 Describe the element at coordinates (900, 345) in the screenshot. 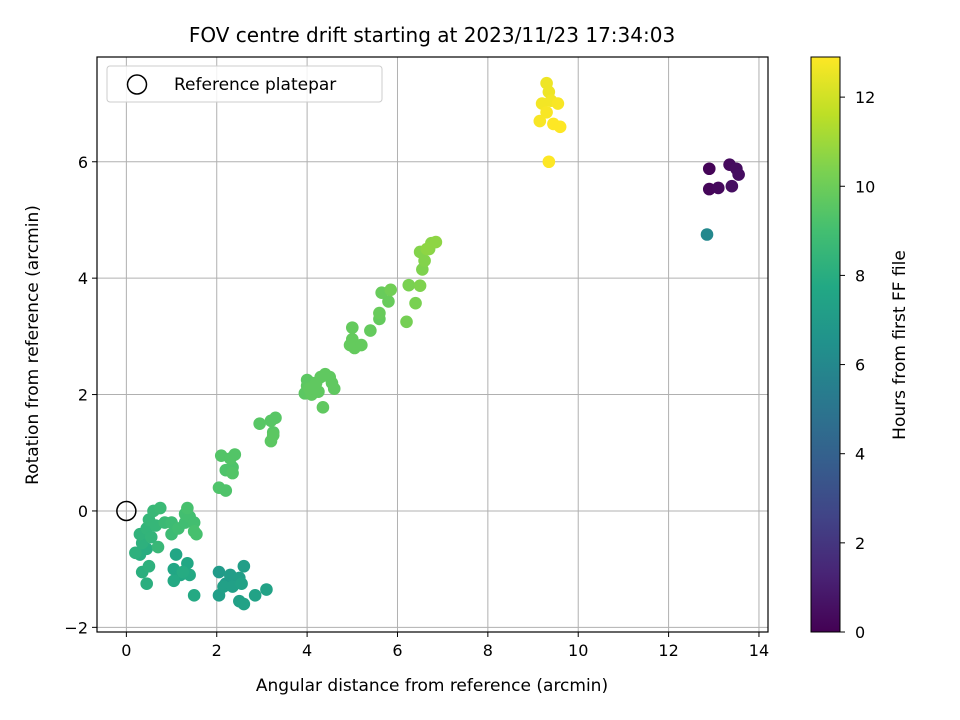

I see `colorbar-label: Hours from first FF file` at that location.